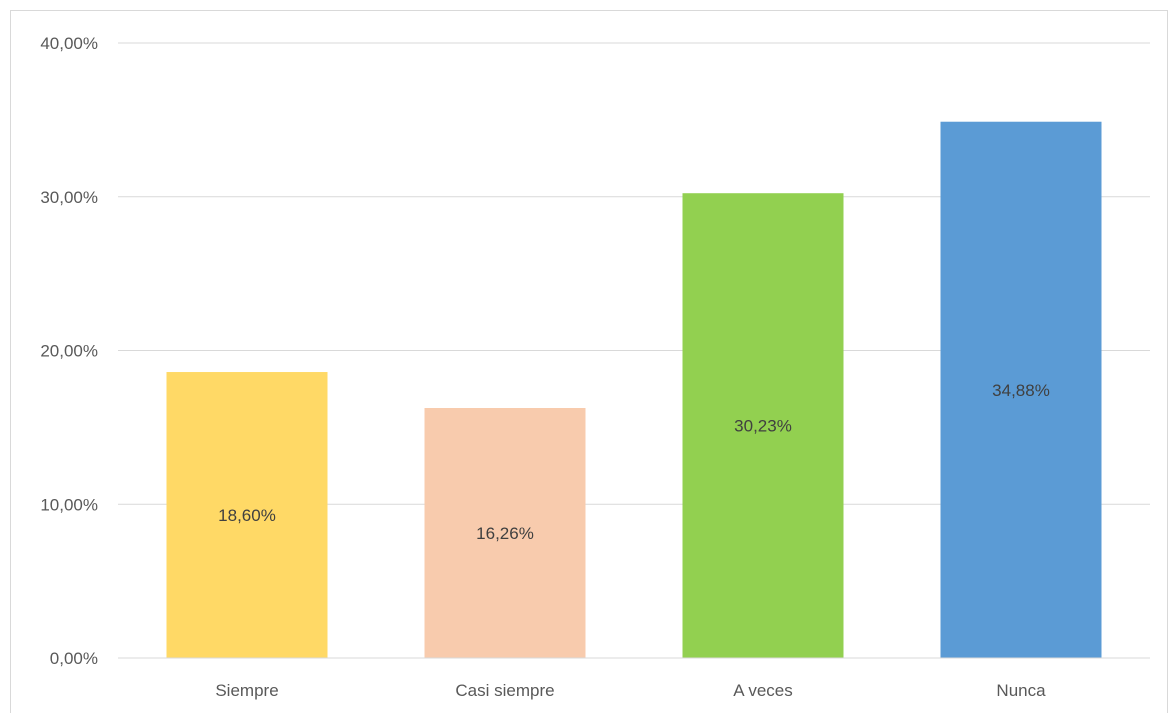  I want to click on y-axis-tick-labels: 0,00% 10,00% 20,00% 30,00% 40,00%, so click(69, 351).